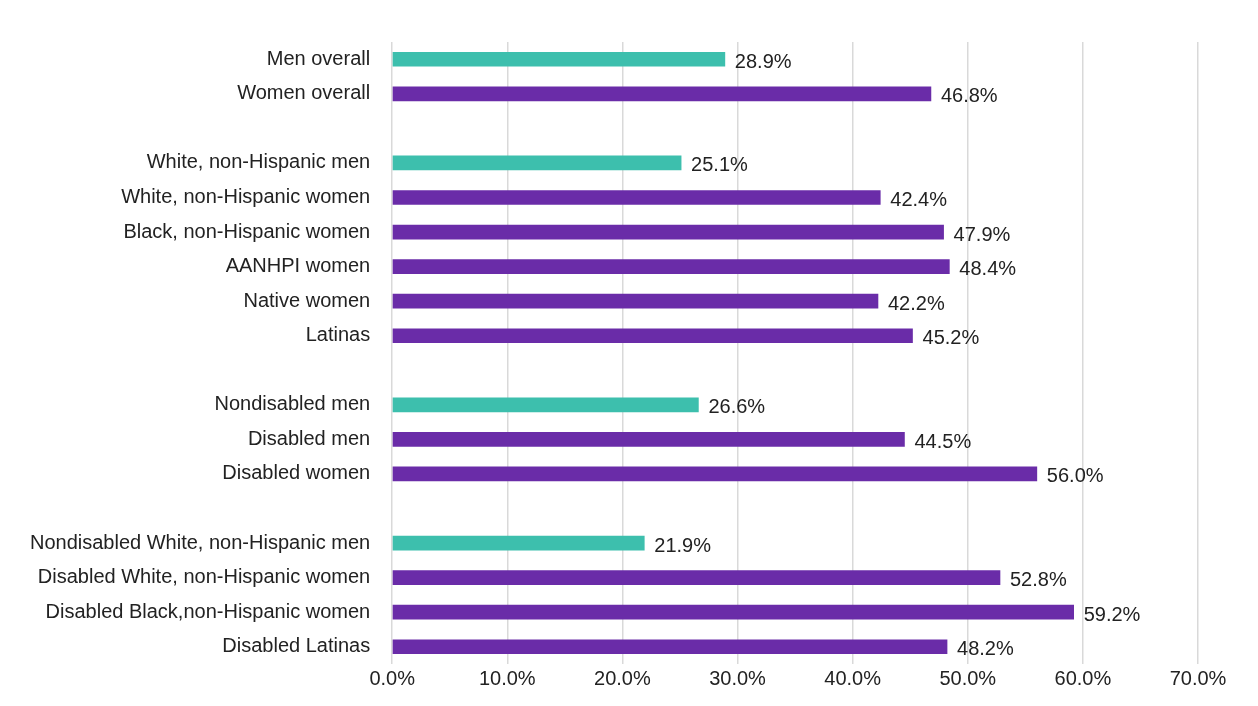 This screenshot has width=1258, height=706. Describe the element at coordinates (200, 541) in the screenshot. I see `y-tick-label: Nondisabled White, non-Hispanic men` at that location.